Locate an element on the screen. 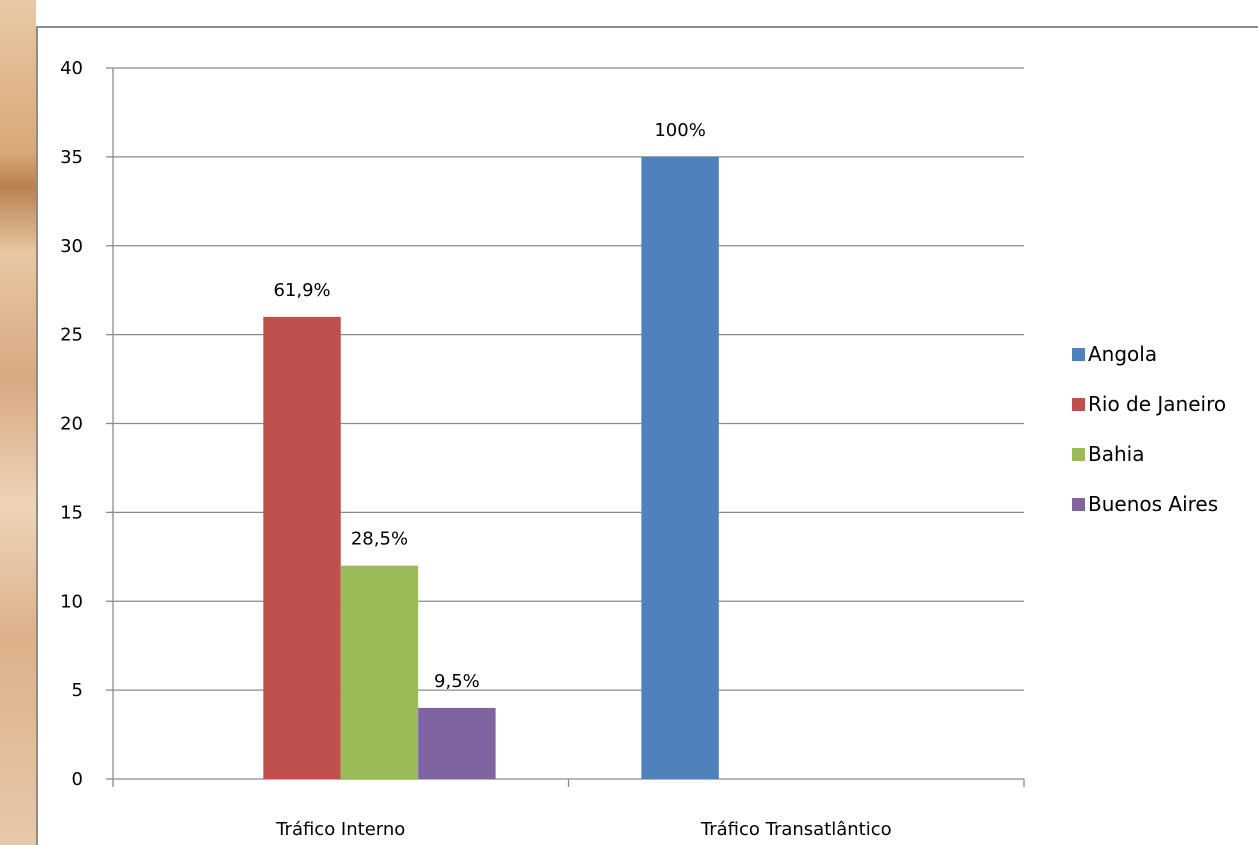 This screenshot has width=1258, height=845. y-axis-ticks: 0 5 10 15 20 25 30 35 40 is located at coordinates (71, 424).